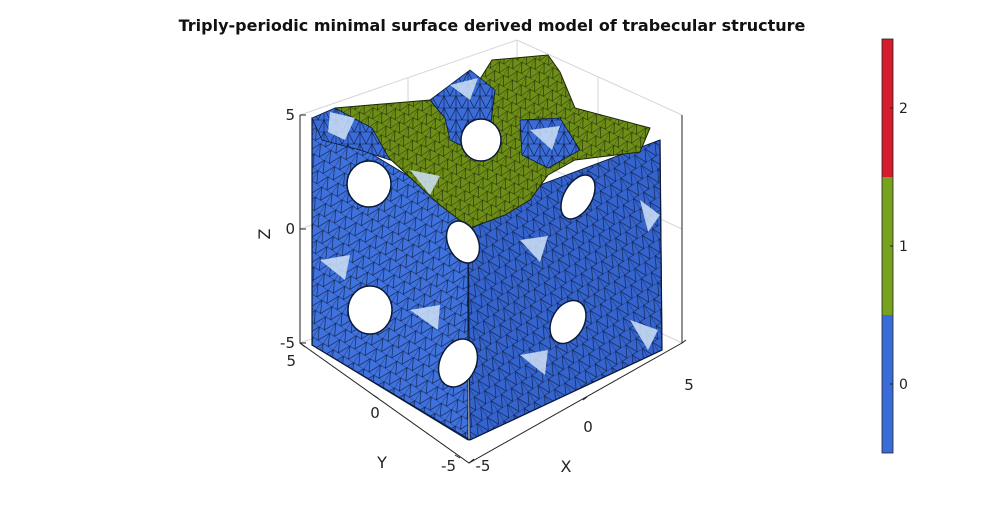  I want to click on y-axis-label: Y, so click(381, 462).